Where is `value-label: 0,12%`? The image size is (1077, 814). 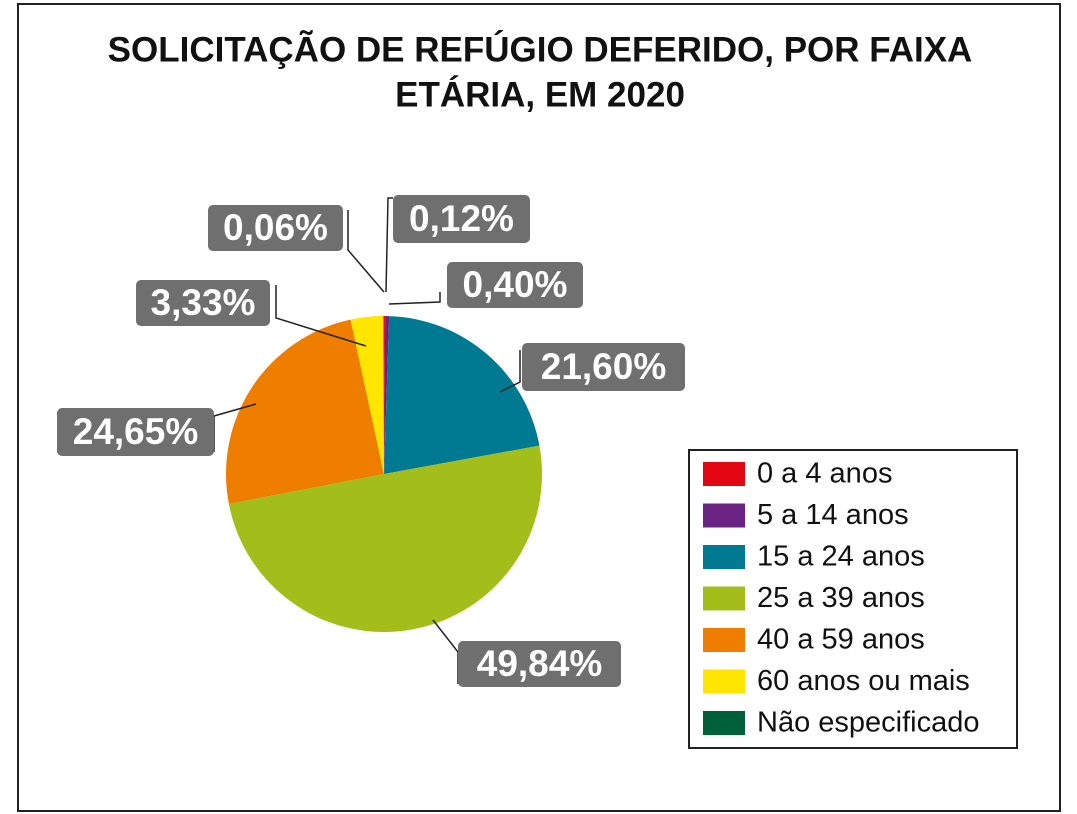 value-label: 0,12% is located at coordinates (461, 218).